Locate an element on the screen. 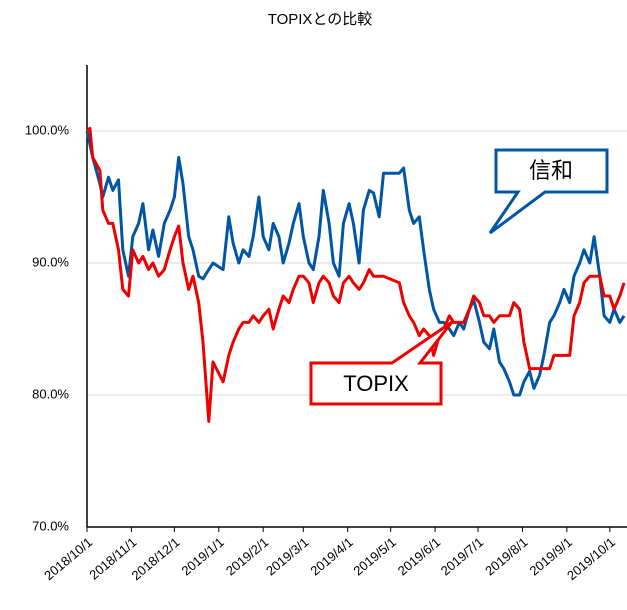 This screenshot has height=610, width=627. x-tick-label: 2019/8/1 is located at coordinates (506, 556).